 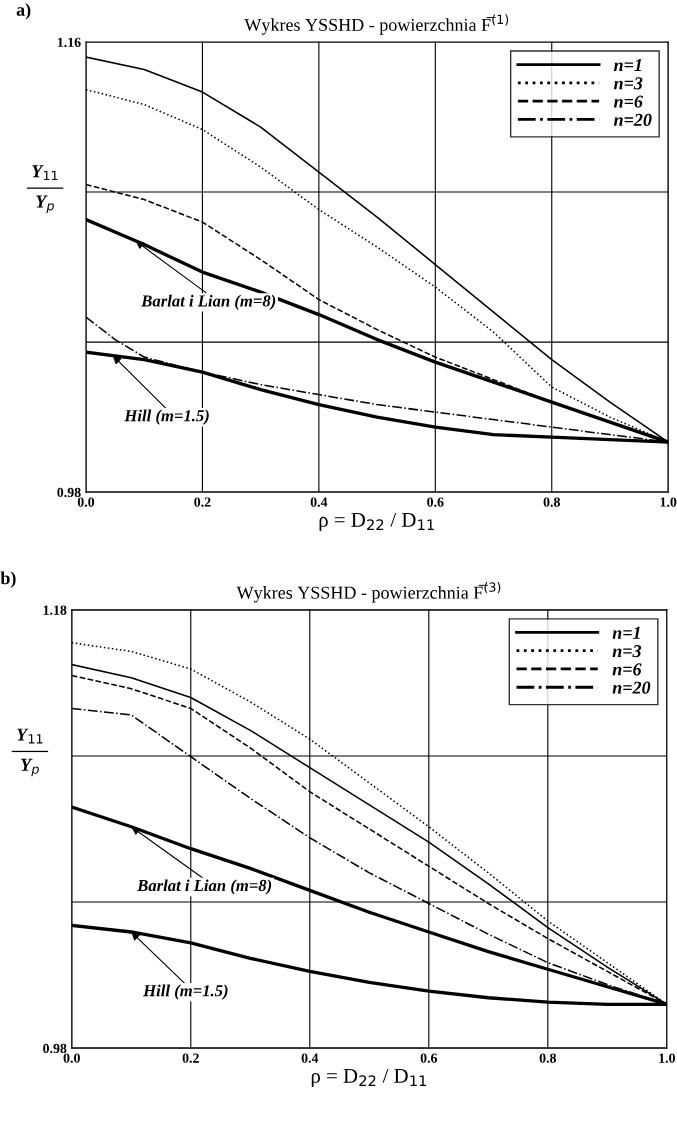 What do you see at coordinates (23, 11) in the screenshot?
I see `text: a)` at bounding box center [23, 11].